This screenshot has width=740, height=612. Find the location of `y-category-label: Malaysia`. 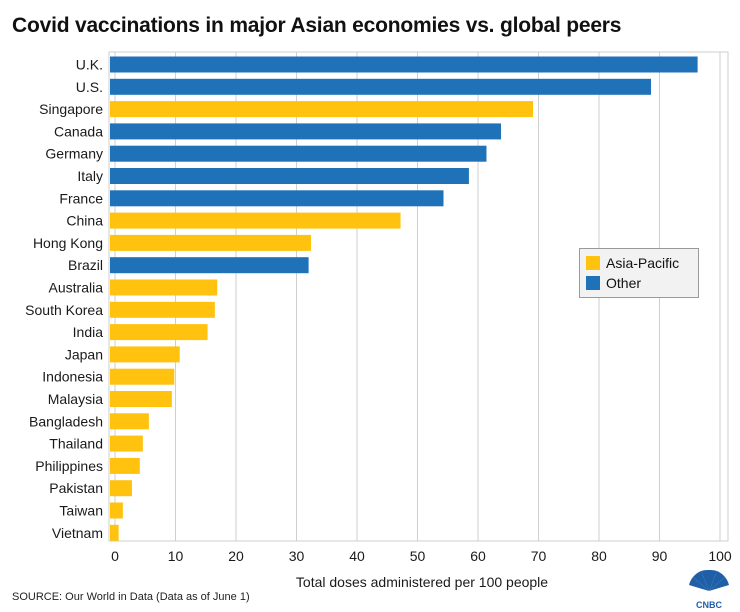

y-category-label: Malaysia is located at coordinates (75, 399).